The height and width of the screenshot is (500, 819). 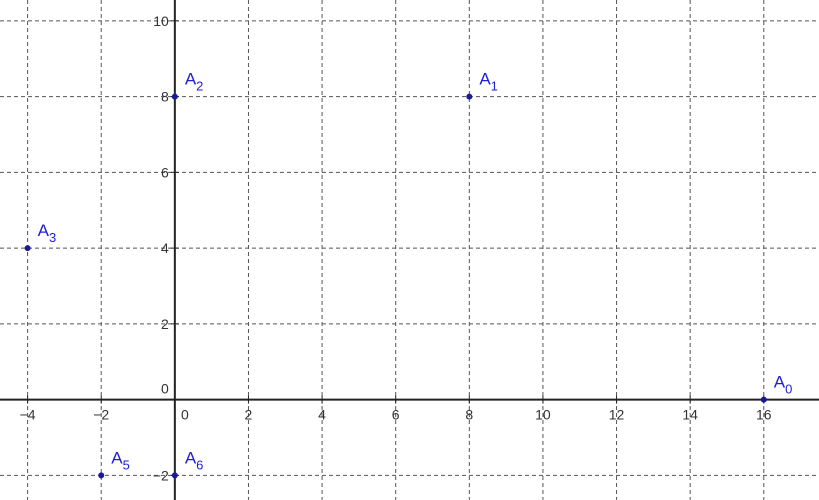 I want to click on point-label: A1, so click(x=488, y=82).